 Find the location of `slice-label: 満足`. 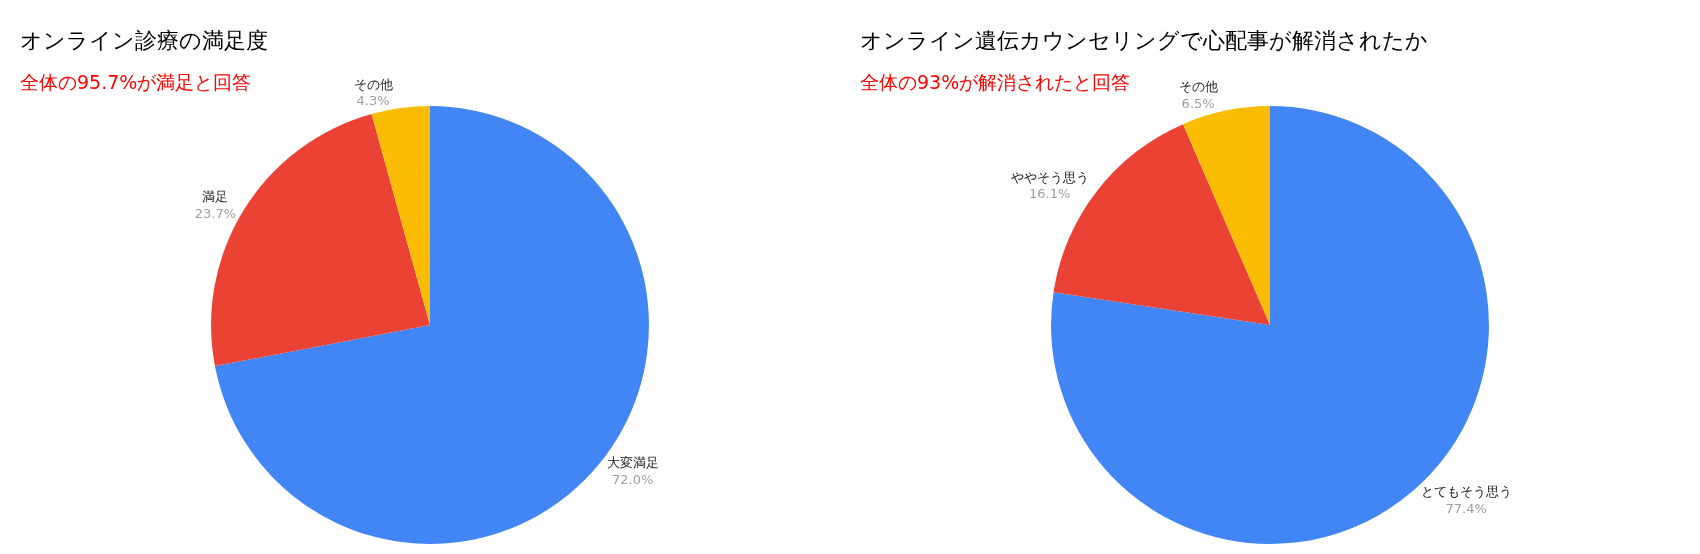

slice-label: 満足 is located at coordinates (215, 197).